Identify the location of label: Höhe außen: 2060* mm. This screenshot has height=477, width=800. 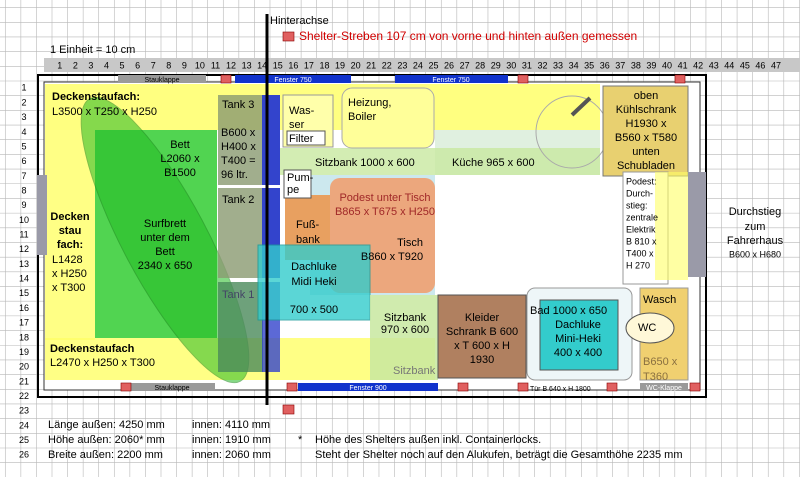
(106, 440).